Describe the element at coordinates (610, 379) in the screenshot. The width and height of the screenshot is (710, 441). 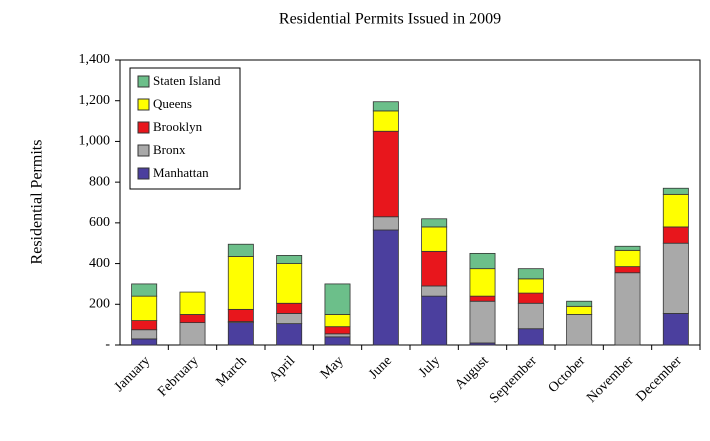
I see `x-tick-label: November` at that location.